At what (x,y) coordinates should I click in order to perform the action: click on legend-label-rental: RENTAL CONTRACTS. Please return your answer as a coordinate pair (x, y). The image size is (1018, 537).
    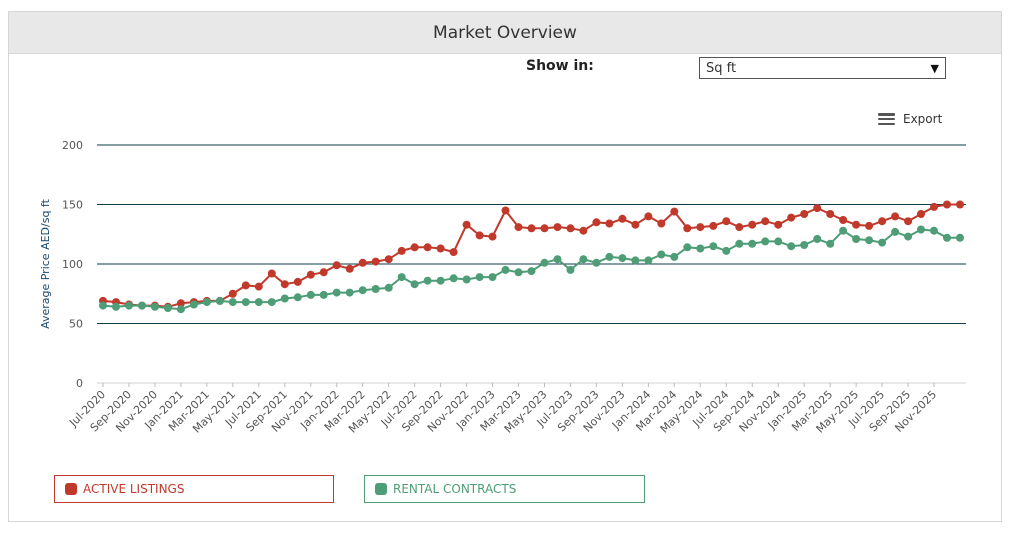
    Looking at the image, I should click on (455, 489).